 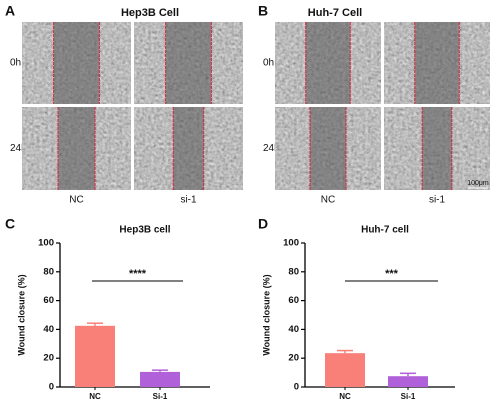 What do you see at coordinates (392, 274) in the screenshot?
I see `significance-label: ***` at bounding box center [392, 274].